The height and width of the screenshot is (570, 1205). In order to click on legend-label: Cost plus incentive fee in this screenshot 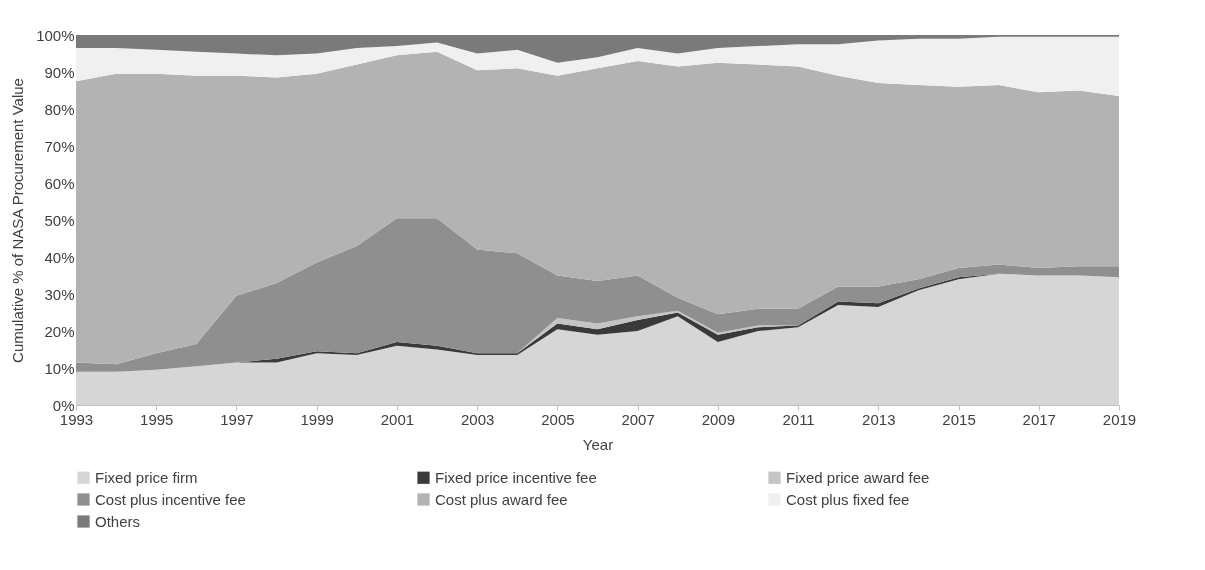, I will do `click(170, 499)`.